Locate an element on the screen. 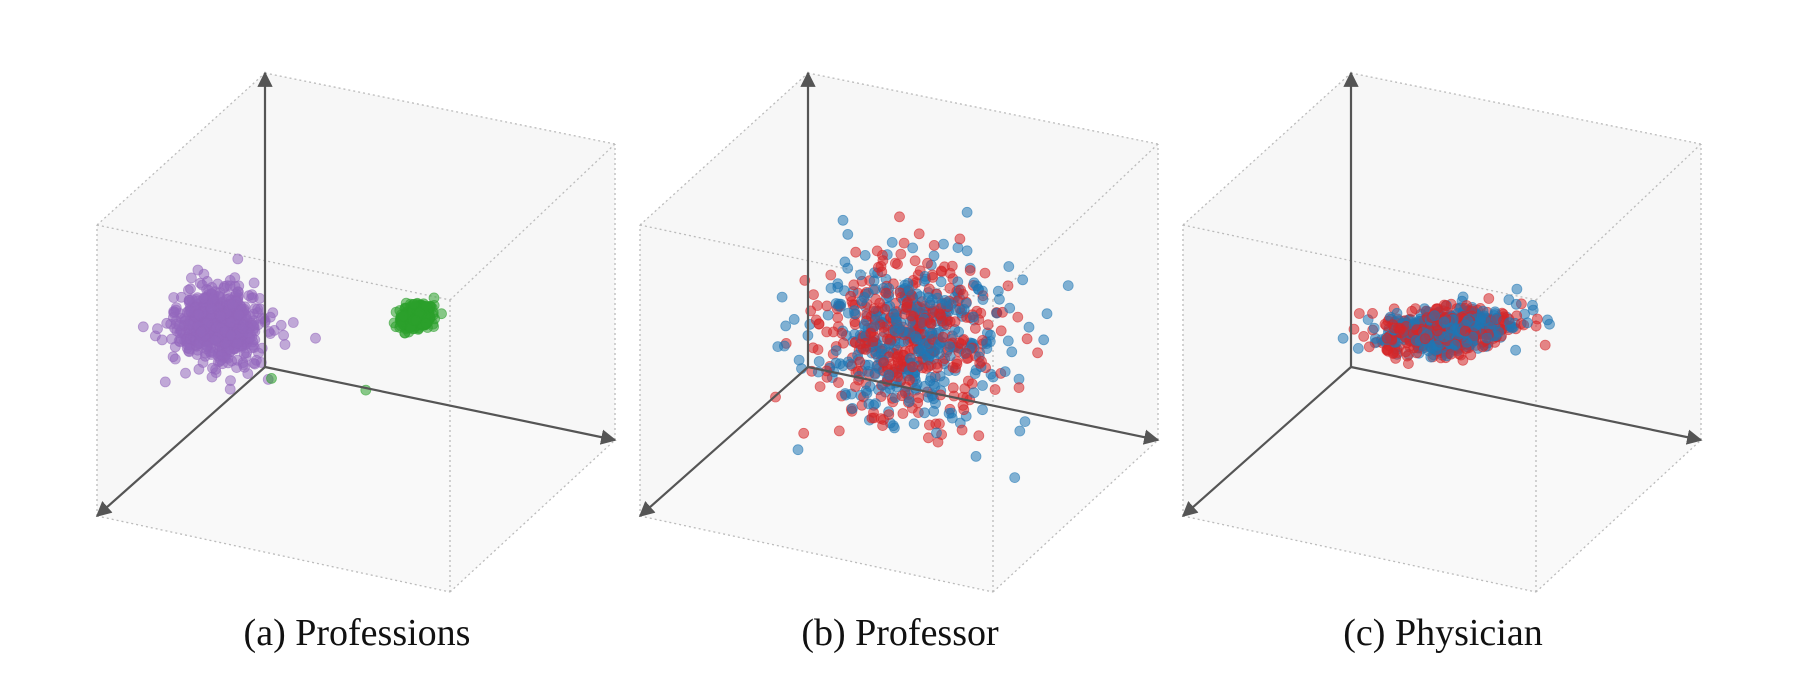  scatter-points is located at coordinates (922, 345).